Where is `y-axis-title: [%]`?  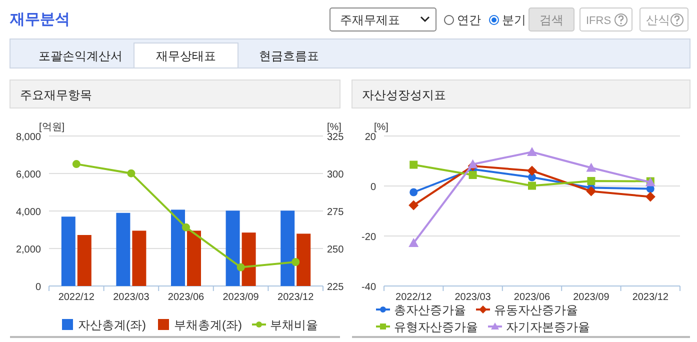 y-axis-title: [%] is located at coordinates (381, 127).